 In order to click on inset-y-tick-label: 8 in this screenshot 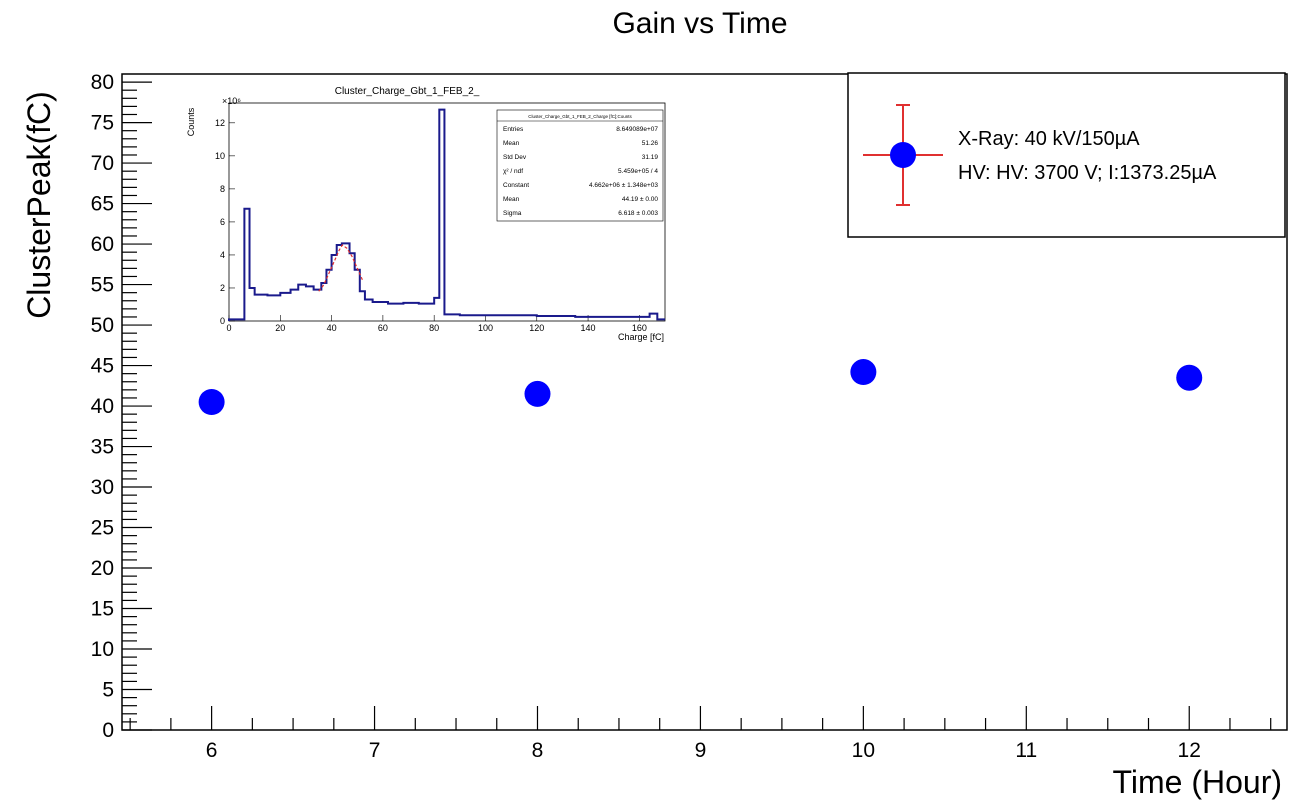, I will do `click(222, 189)`.